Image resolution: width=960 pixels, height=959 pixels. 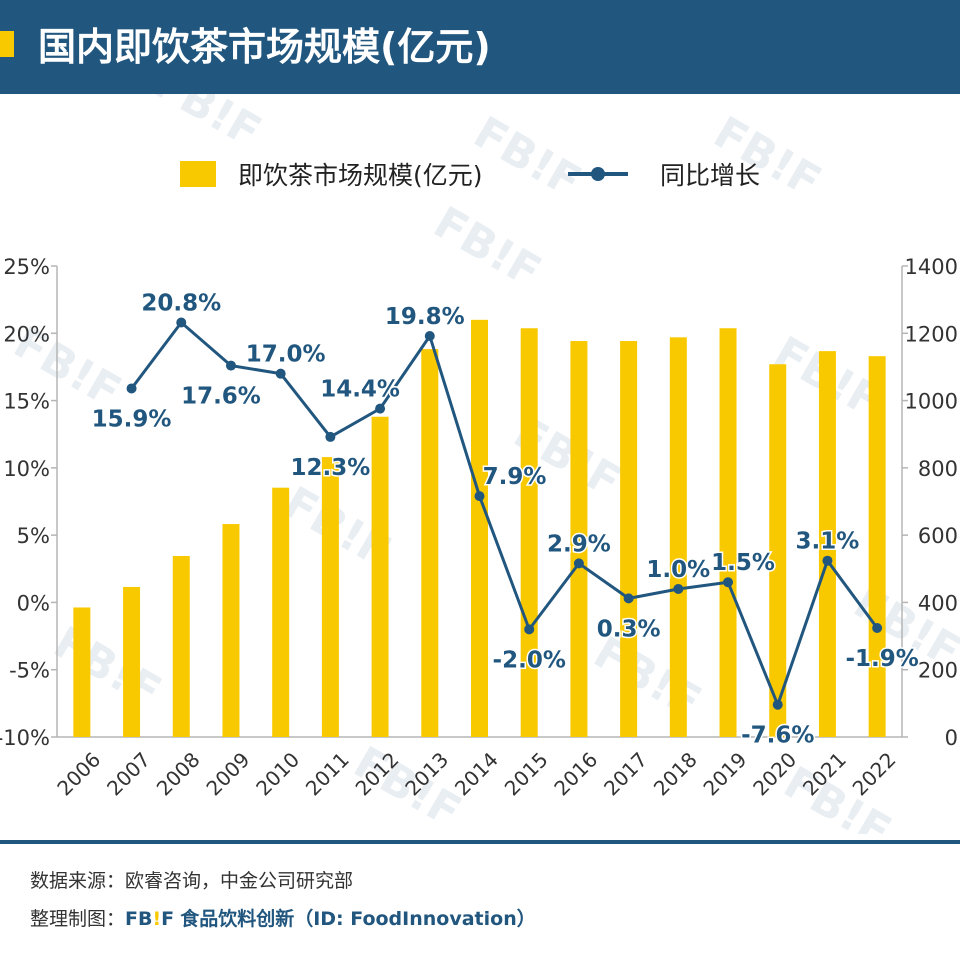 I want to click on credit-logo-a: FB, so click(x=139, y=919).